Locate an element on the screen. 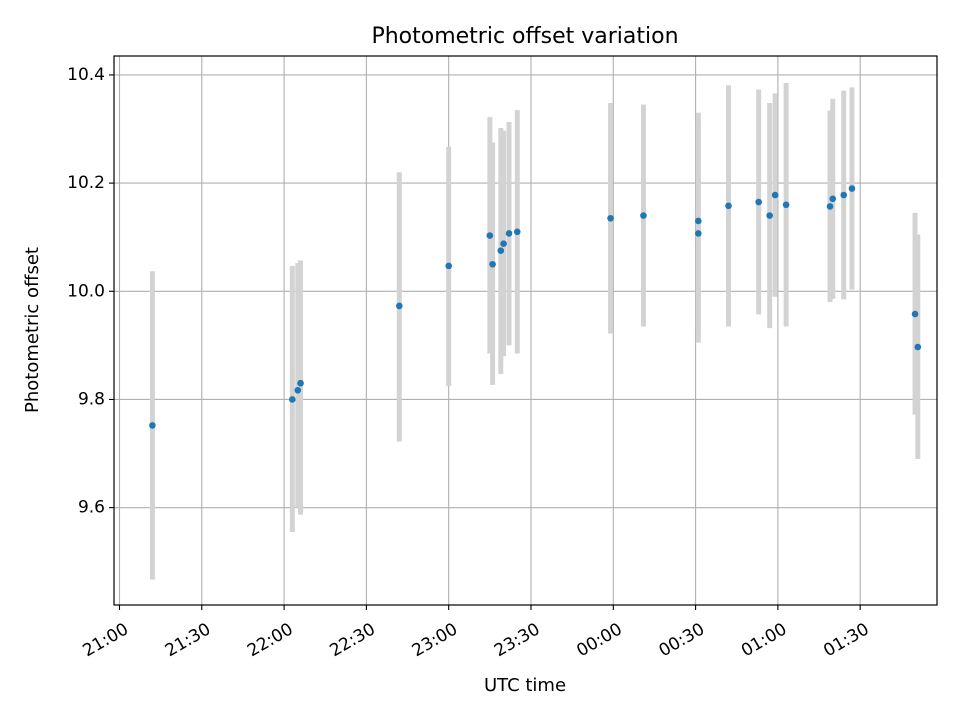  y-axis-label: Photometric offset is located at coordinates (32, 330).